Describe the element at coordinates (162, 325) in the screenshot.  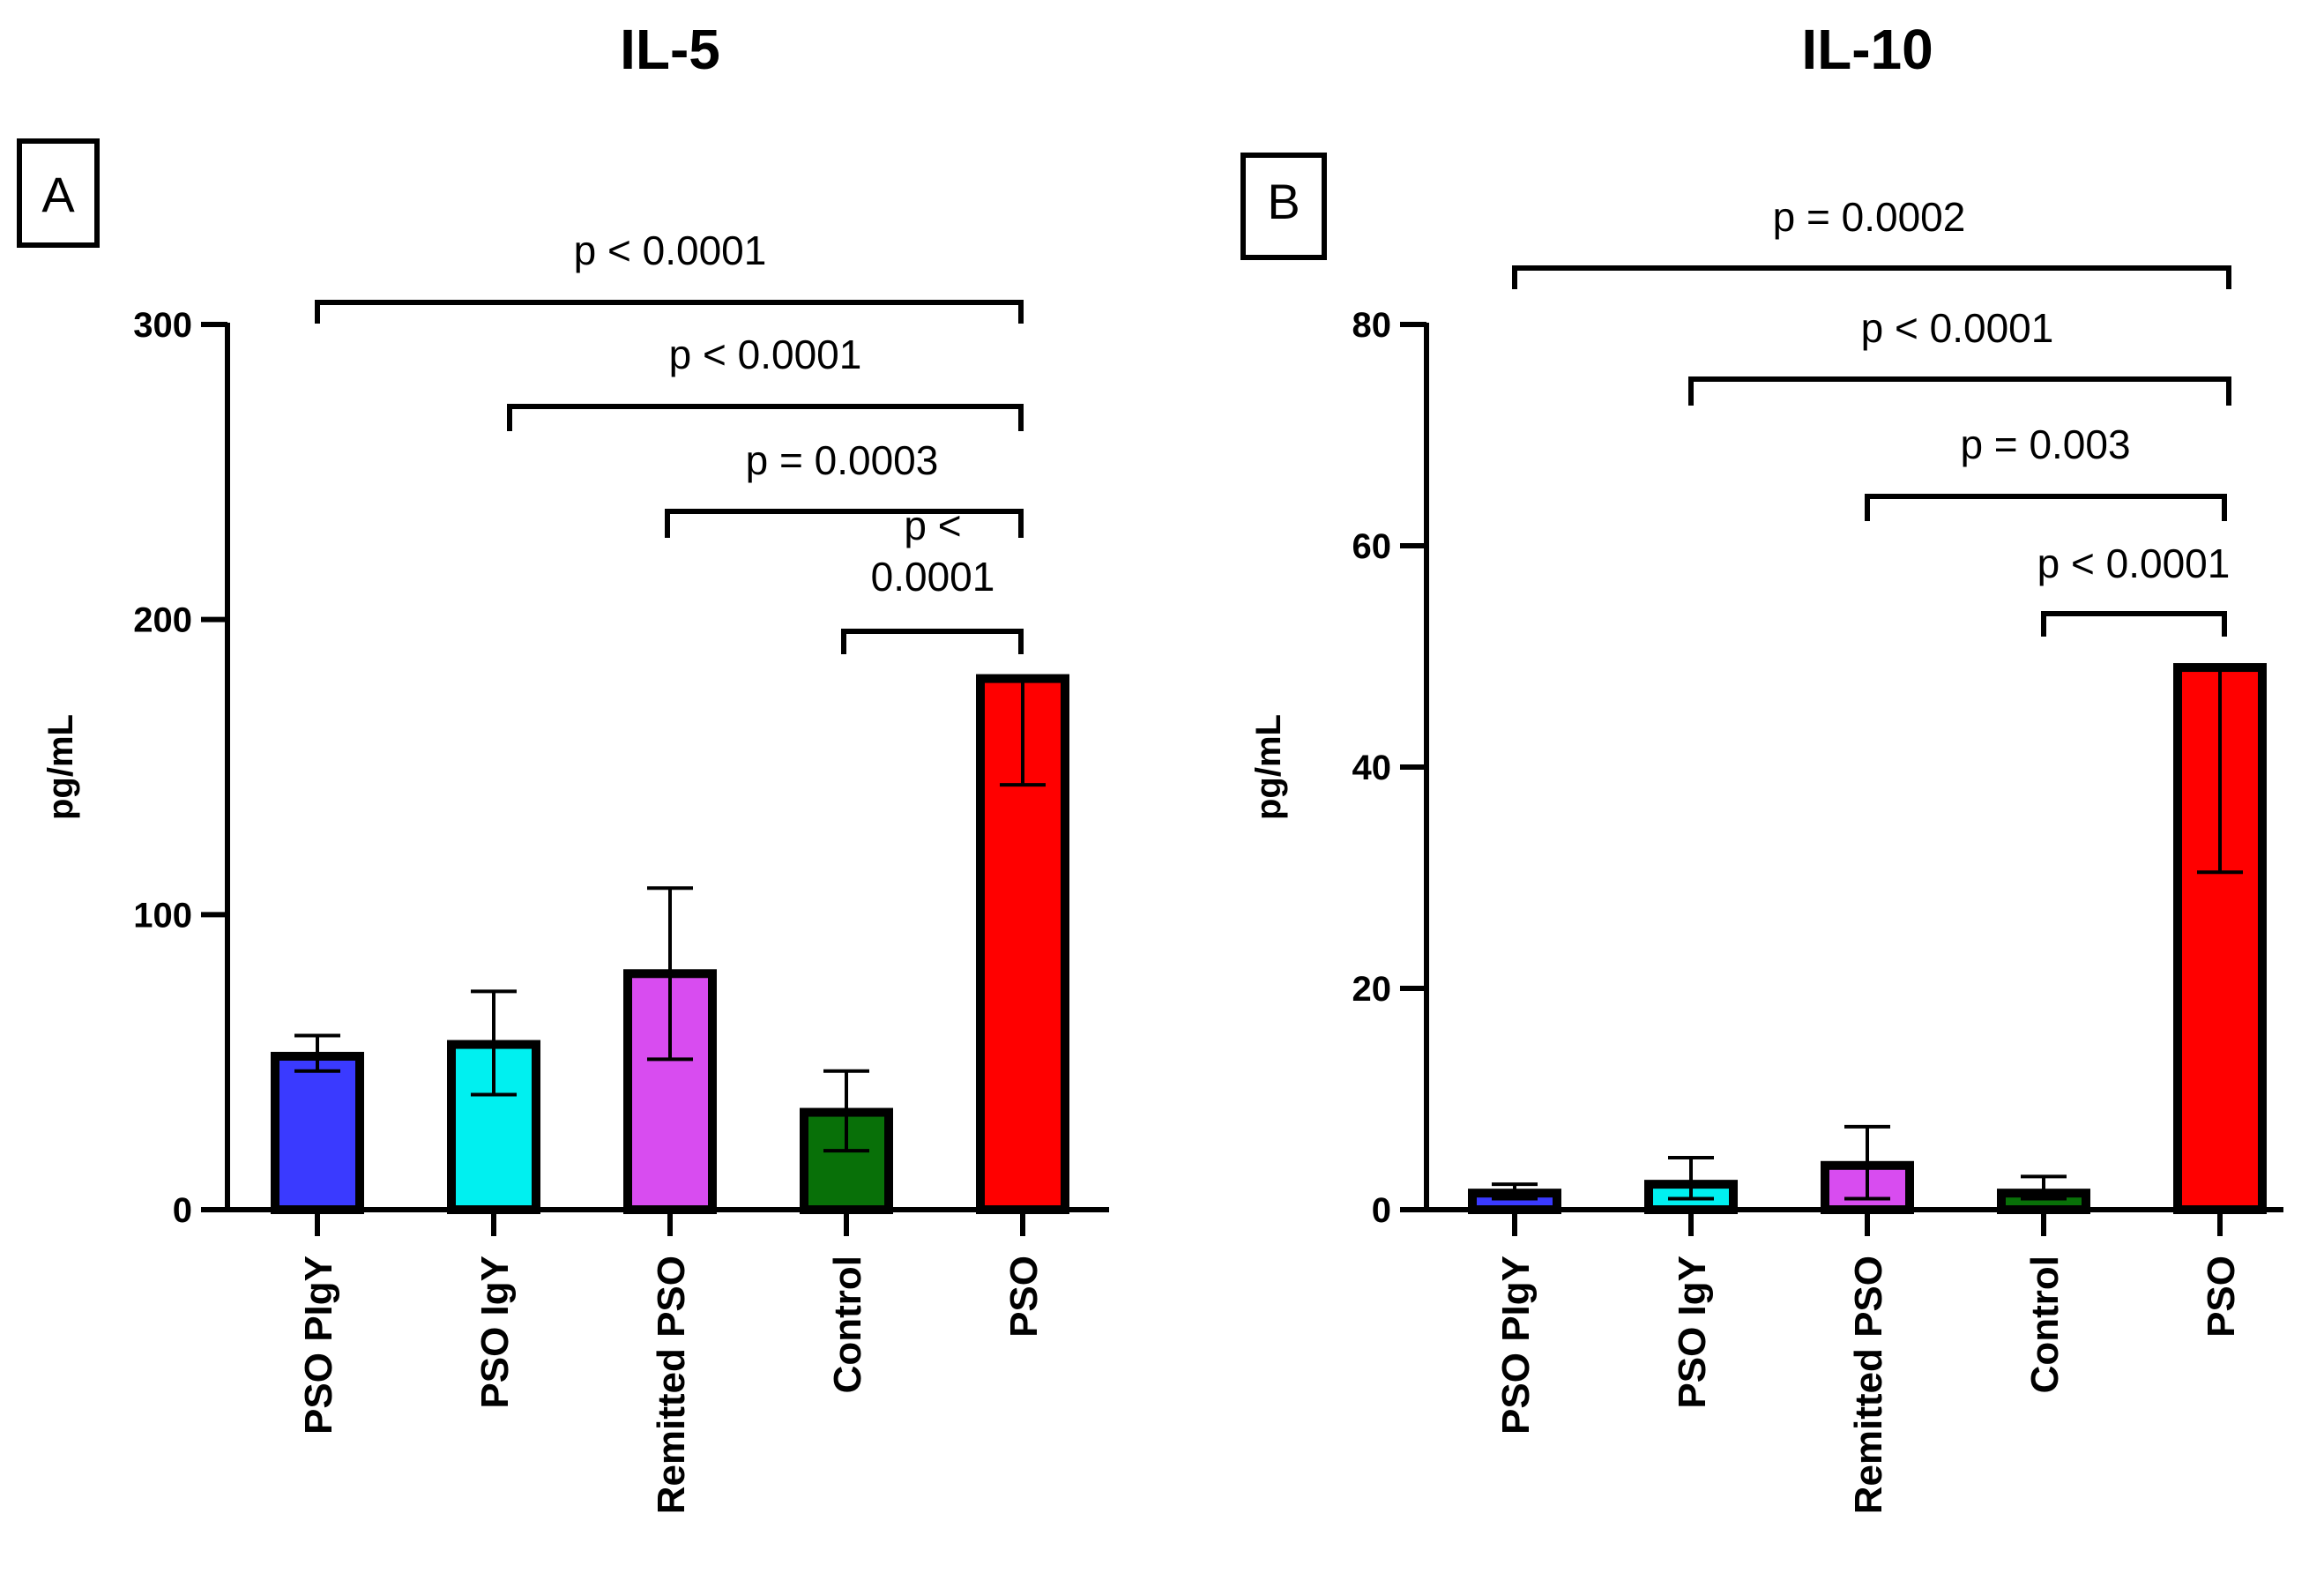
I see `y-tick-label: 300` at that location.